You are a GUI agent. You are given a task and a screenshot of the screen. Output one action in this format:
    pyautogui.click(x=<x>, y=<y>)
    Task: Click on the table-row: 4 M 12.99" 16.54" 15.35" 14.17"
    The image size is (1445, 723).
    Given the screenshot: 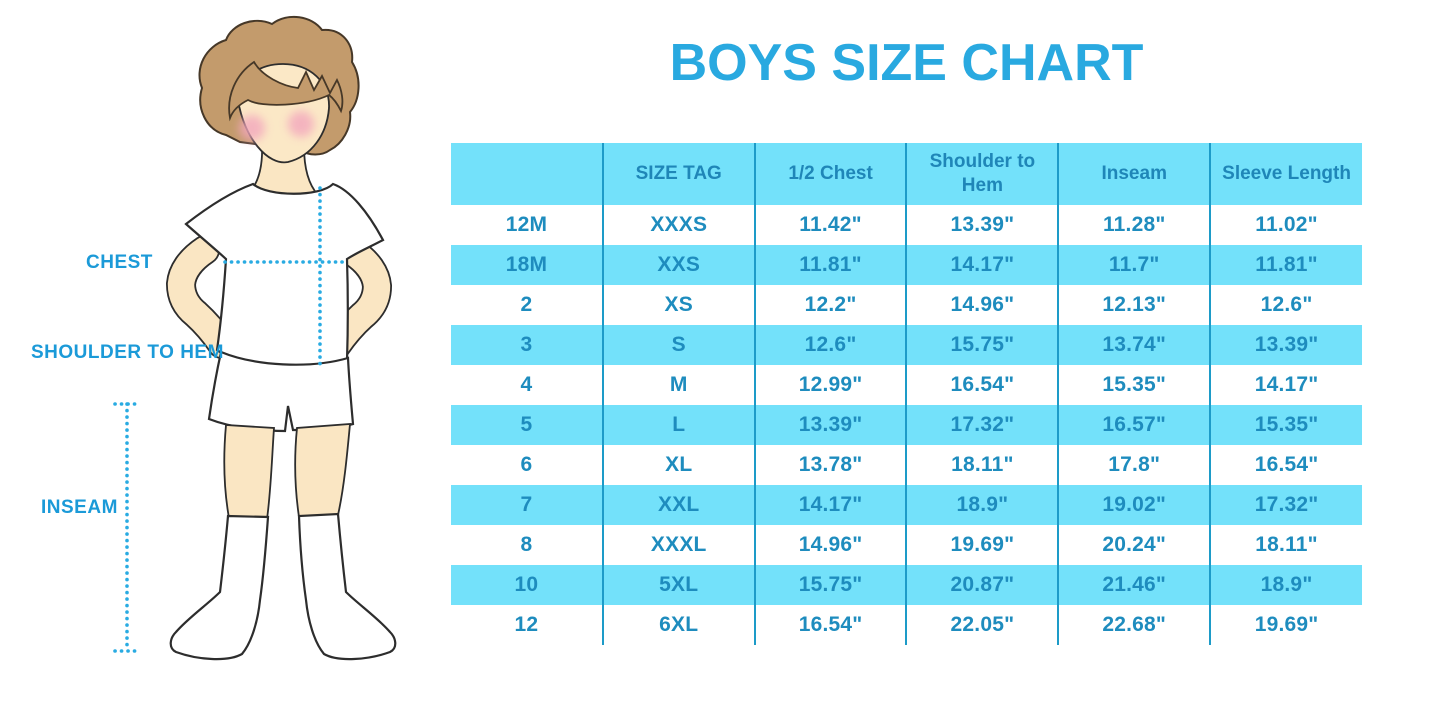 What is the action you would take?
    pyautogui.click(x=906, y=385)
    